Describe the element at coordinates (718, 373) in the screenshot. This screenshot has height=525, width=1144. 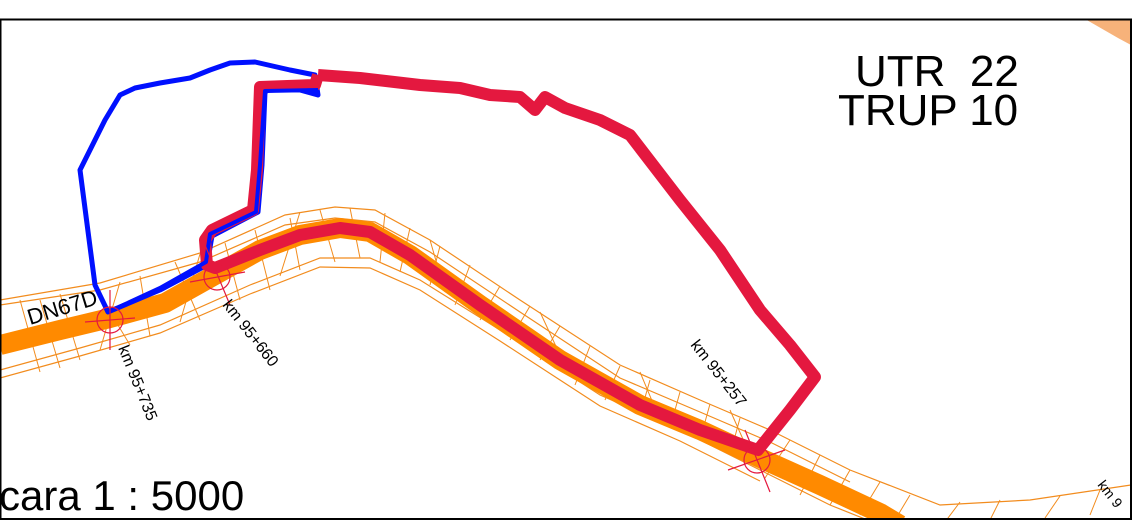
I see `km-label-95-257: km 95+257` at that location.